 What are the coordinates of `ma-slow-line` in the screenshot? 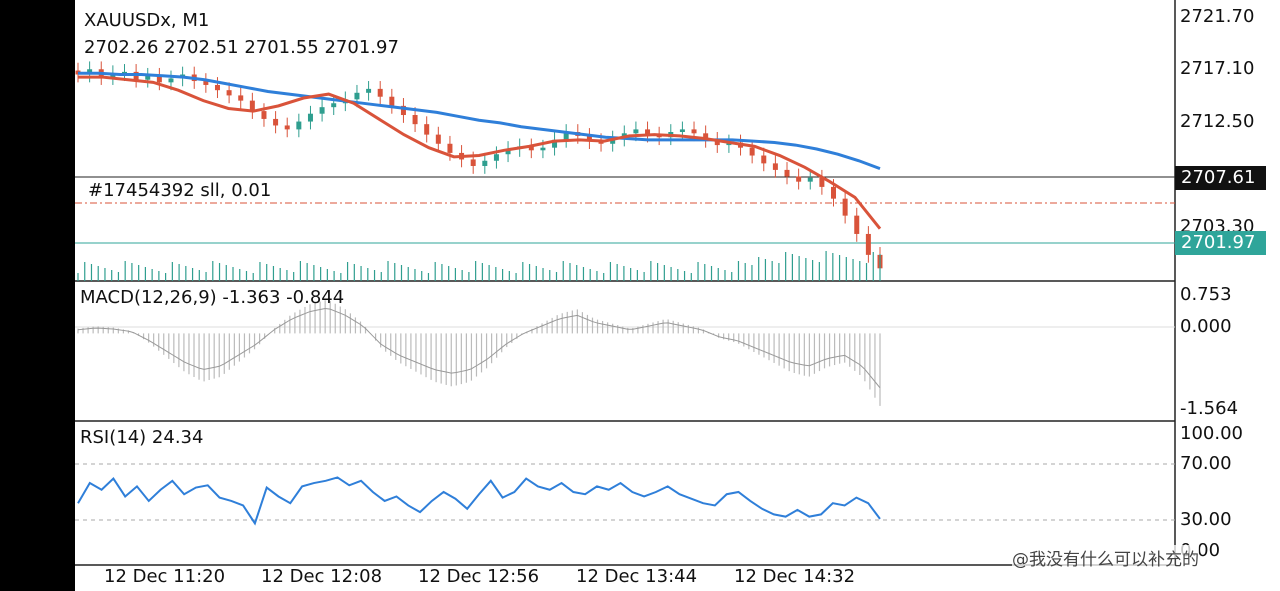 It's located at (479, 121).